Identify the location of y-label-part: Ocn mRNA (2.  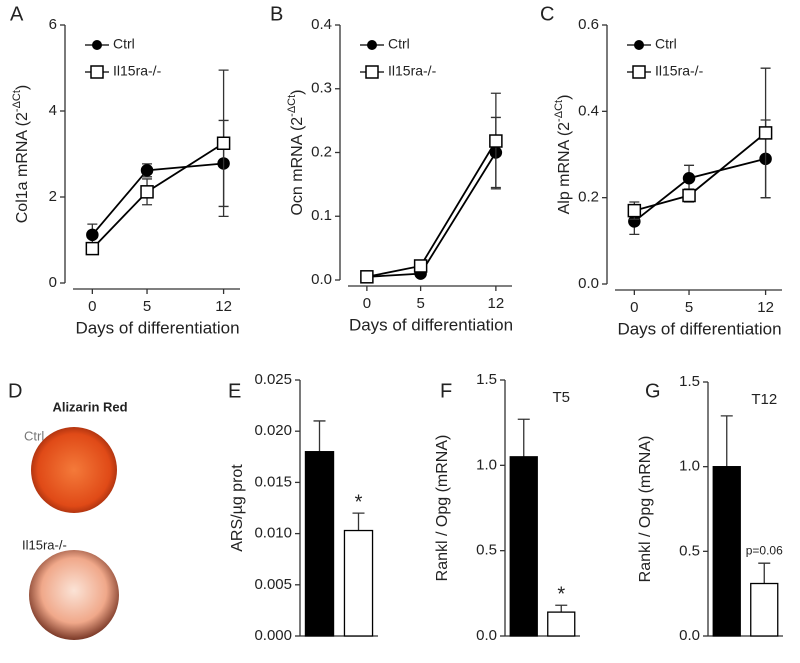
(297, 166).